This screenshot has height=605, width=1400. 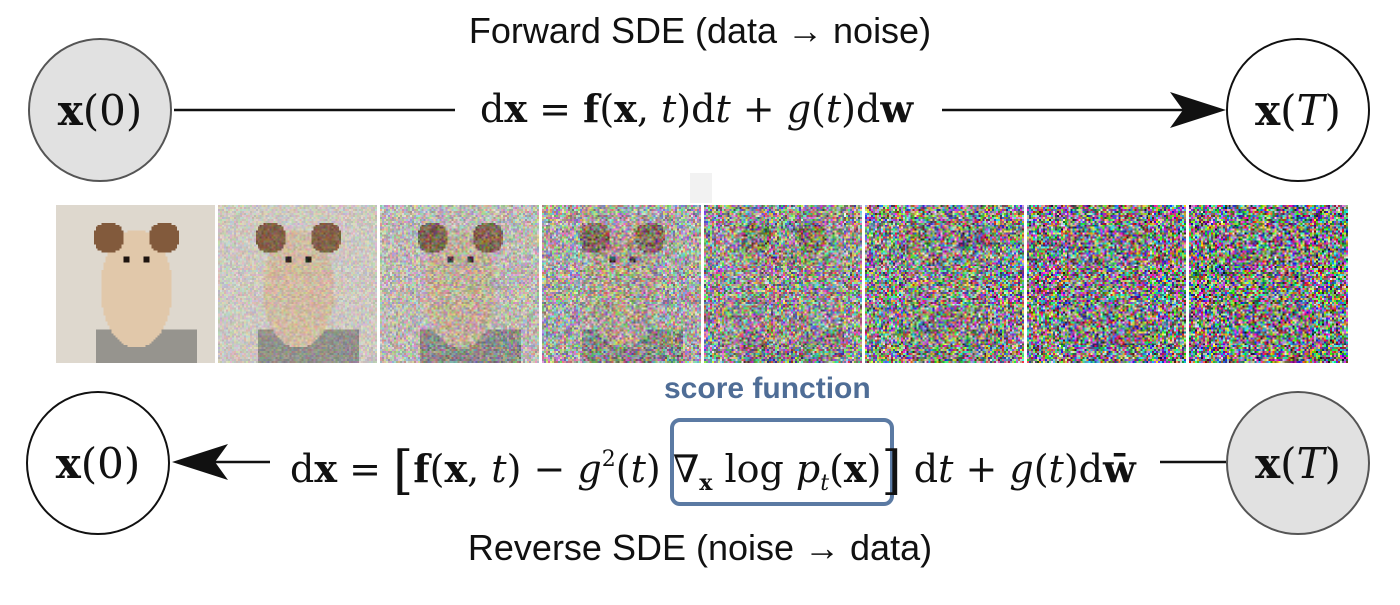 I want to click on forward-arrowhead, so click(x=1198, y=110).